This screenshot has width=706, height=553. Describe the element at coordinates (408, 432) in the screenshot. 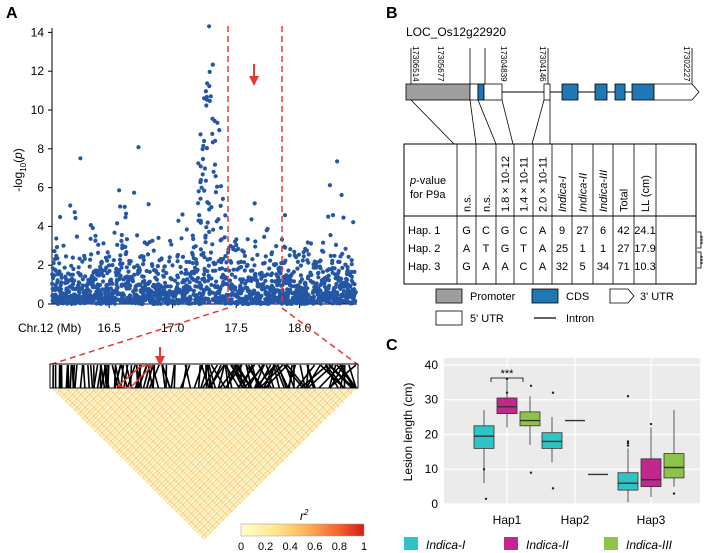

I see `boxplot-ylabel: Lesion length (cm)` at that location.